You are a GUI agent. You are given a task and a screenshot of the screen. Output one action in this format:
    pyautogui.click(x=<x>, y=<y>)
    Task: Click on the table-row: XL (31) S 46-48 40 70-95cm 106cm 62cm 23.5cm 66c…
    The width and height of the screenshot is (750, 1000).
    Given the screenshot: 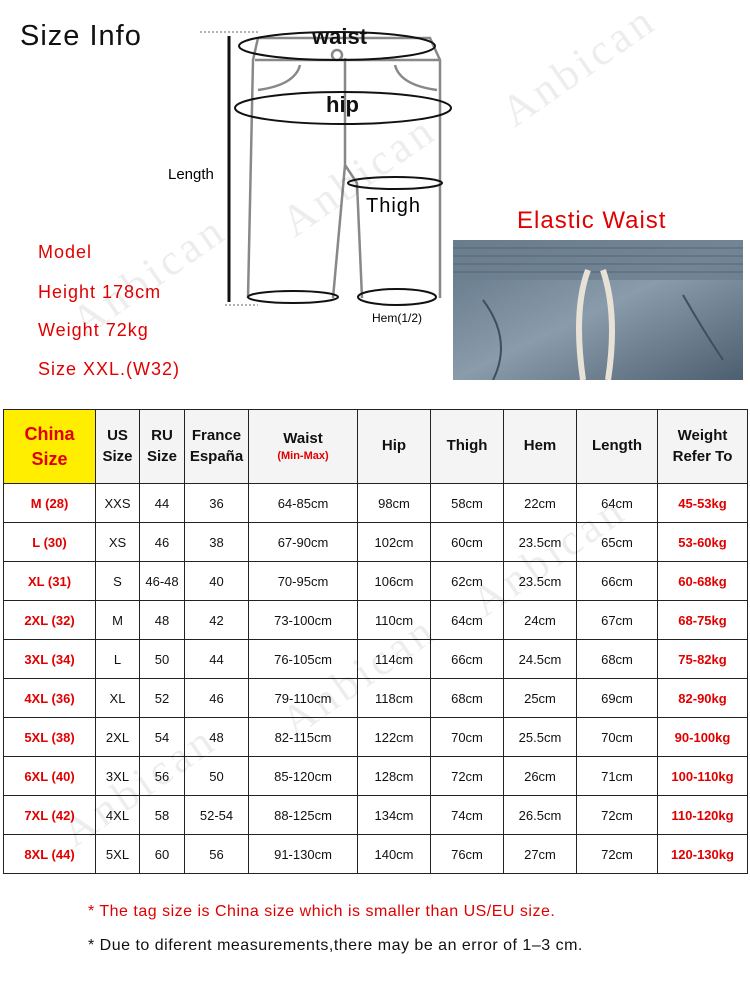 What is the action you would take?
    pyautogui.click(x=375, y=581)
    